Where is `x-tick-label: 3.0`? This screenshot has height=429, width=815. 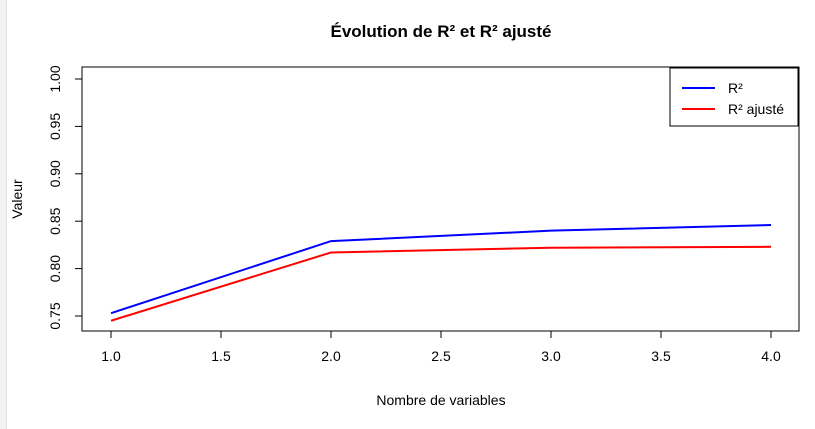 x-tick-label: 3.0 is located at coordinates (551, 356).